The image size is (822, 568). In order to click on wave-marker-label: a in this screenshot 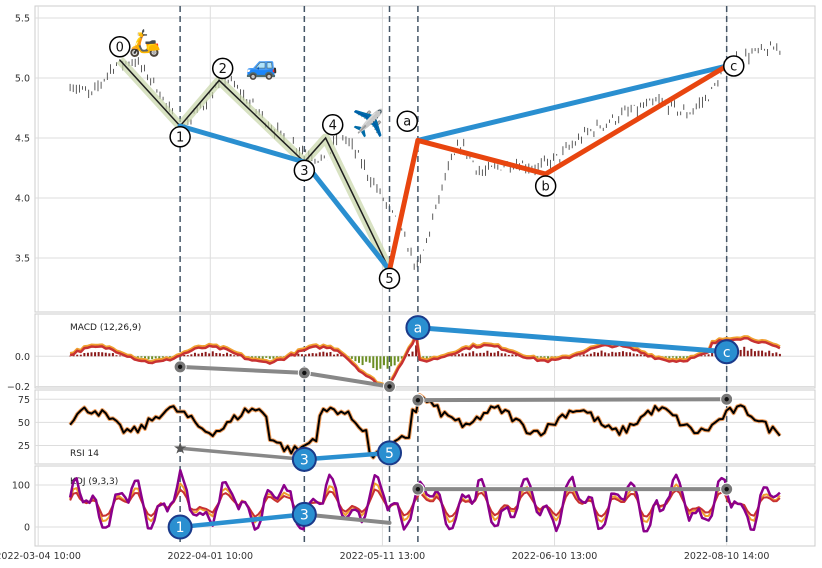, I will do `click(407, 122)`.